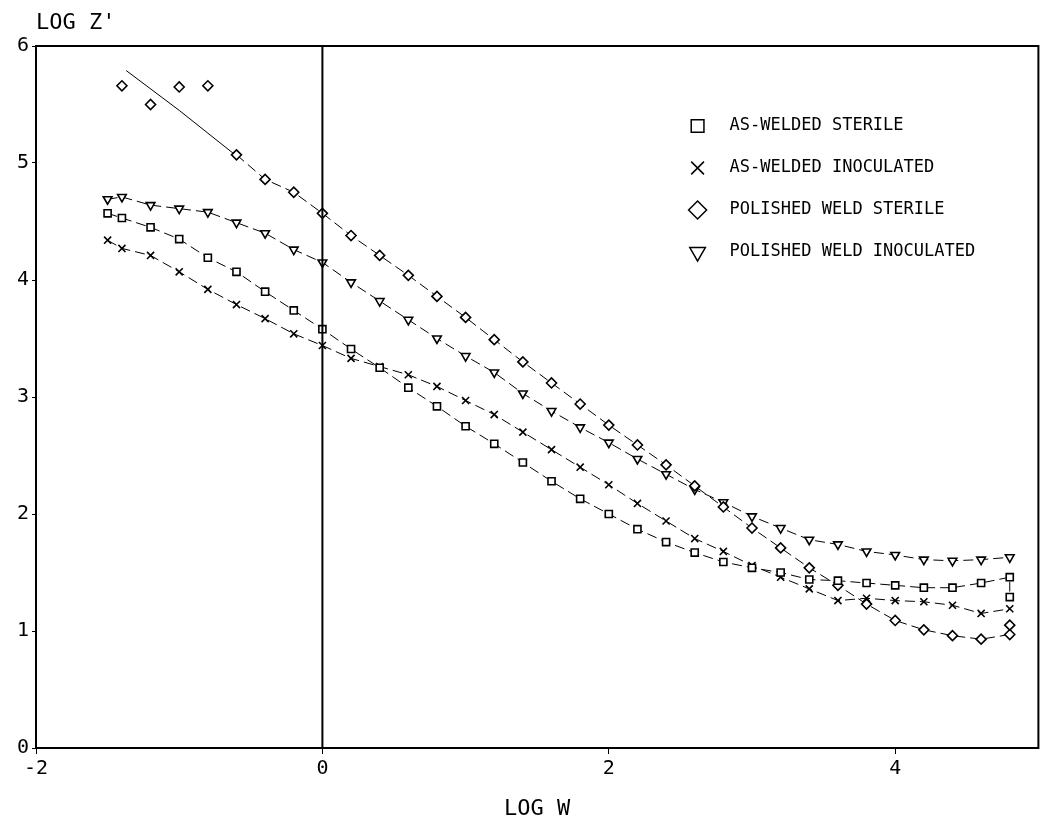  What do you see at coordinates (22, 44) in the screenshot?
I see `y-tick-label: 6` at bounding box center [22, 44].